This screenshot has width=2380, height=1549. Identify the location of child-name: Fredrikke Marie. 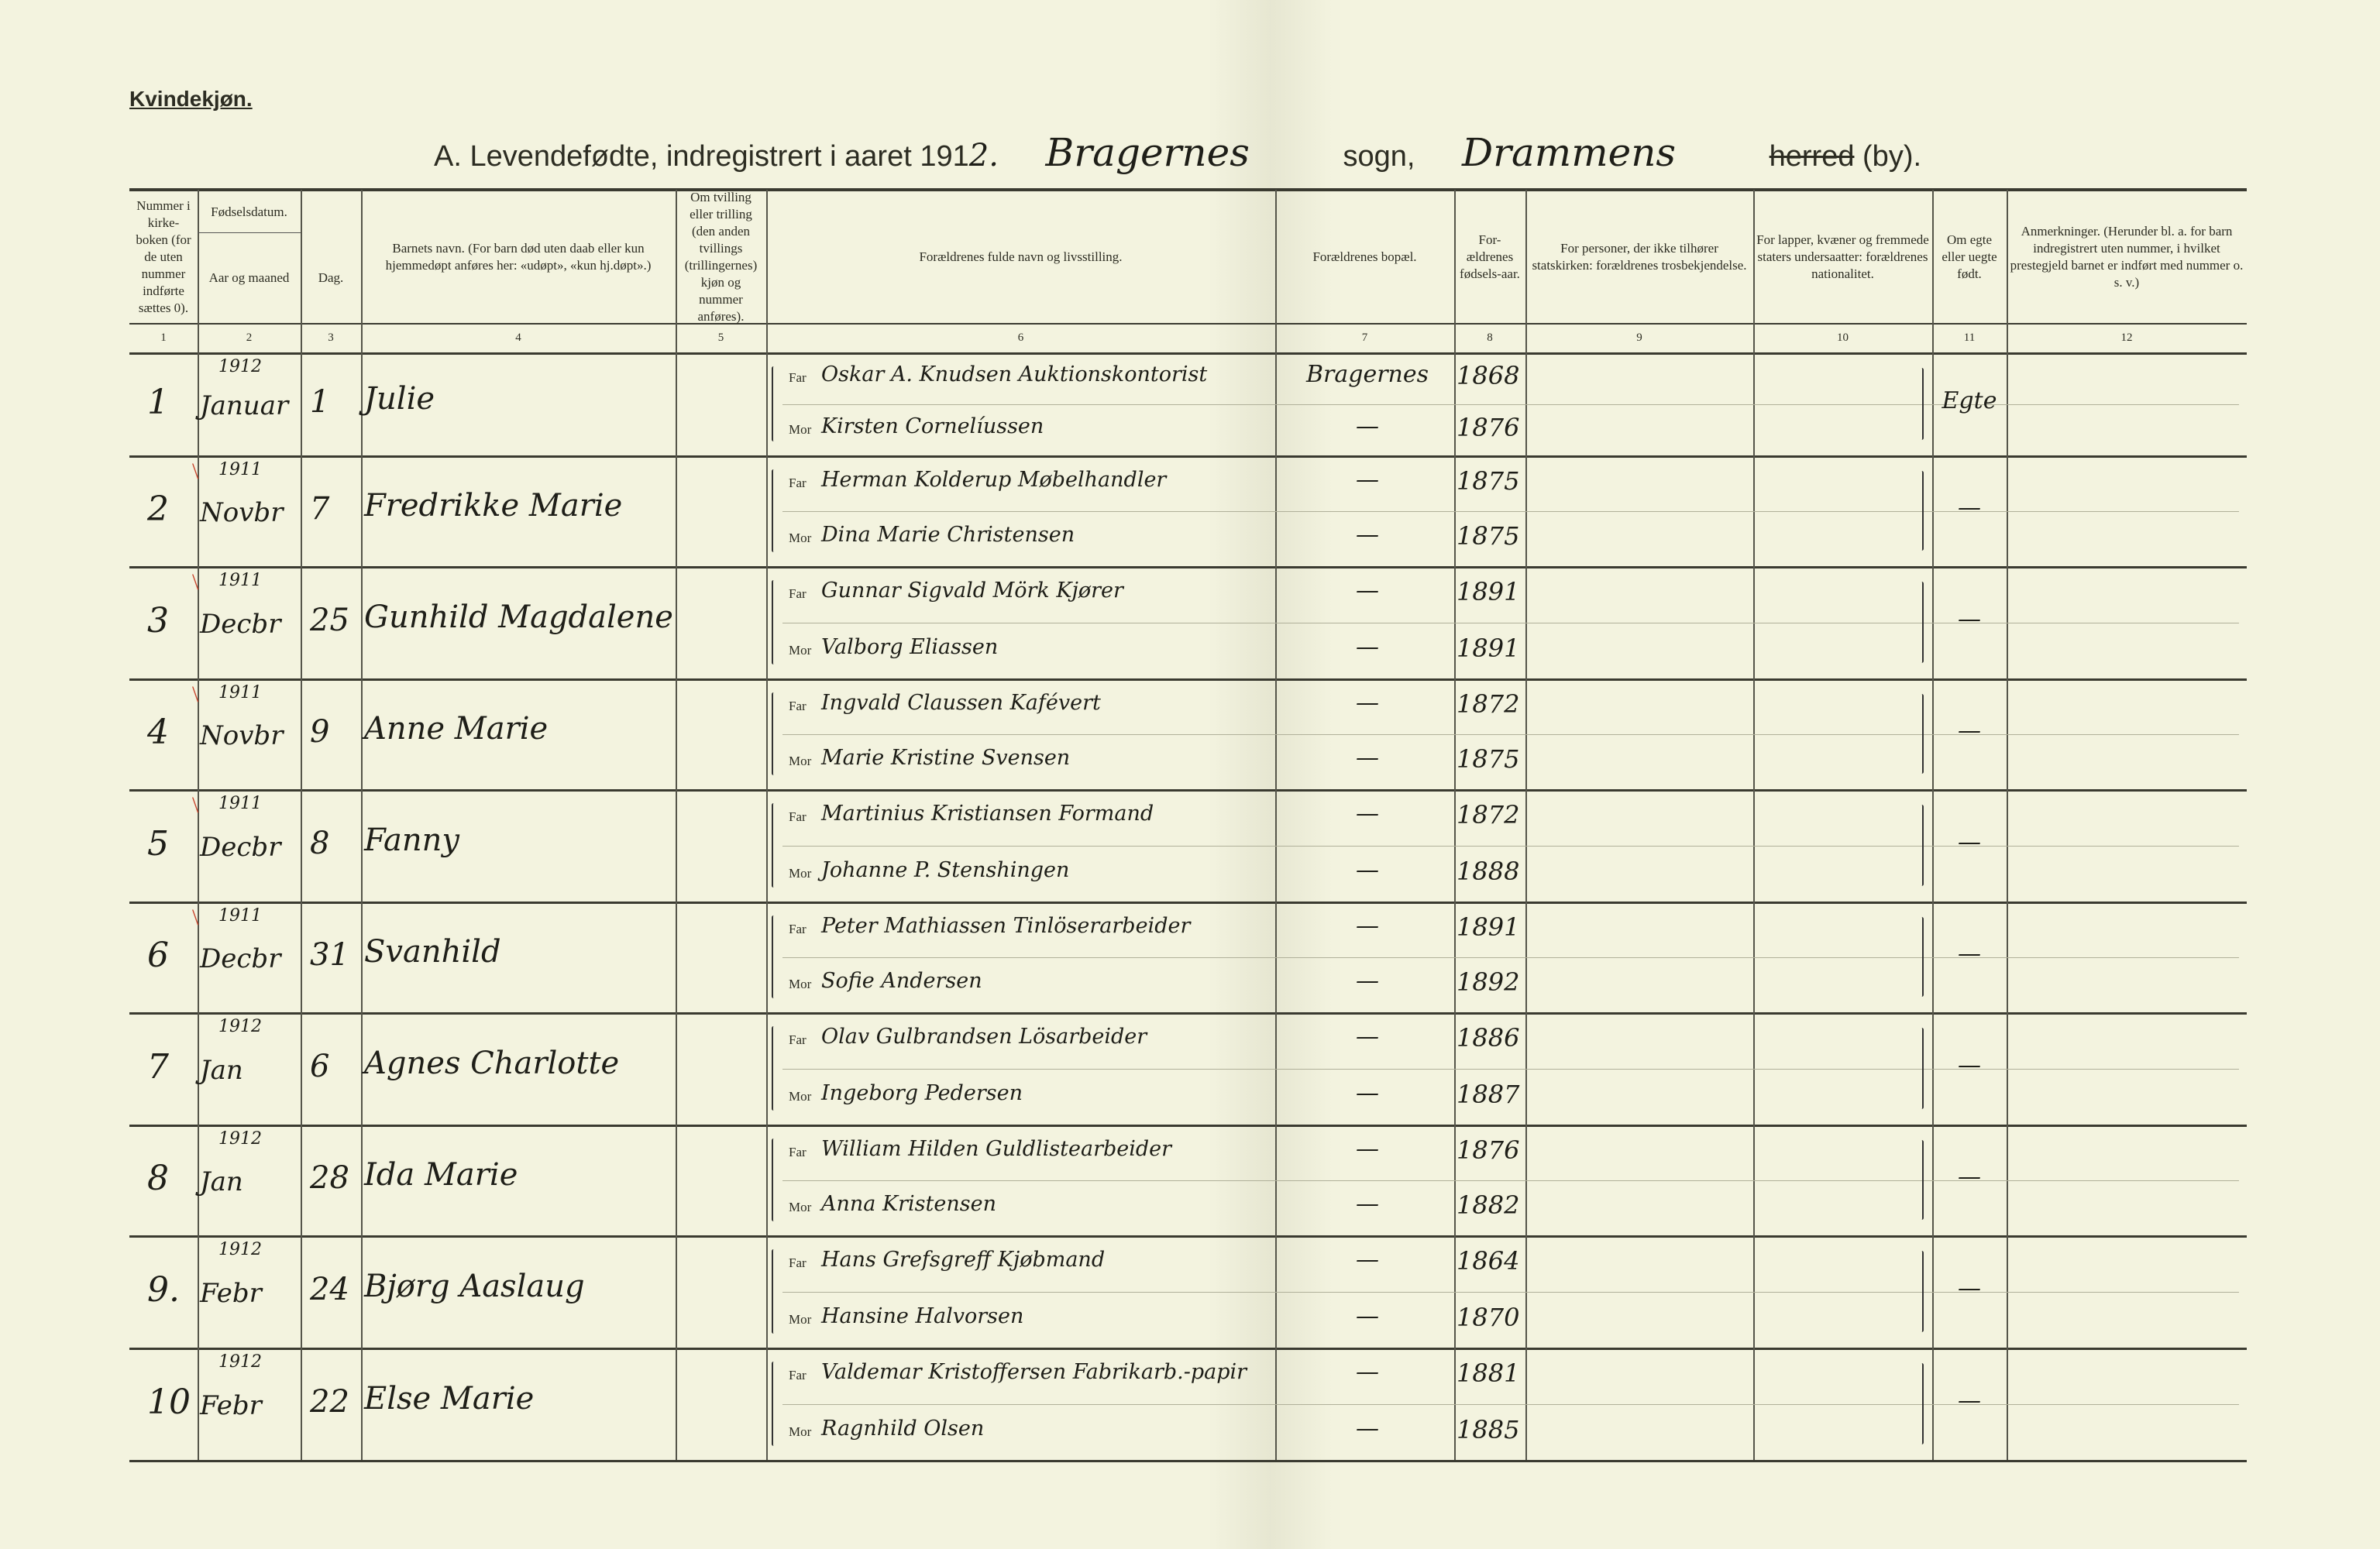
(494, 505).